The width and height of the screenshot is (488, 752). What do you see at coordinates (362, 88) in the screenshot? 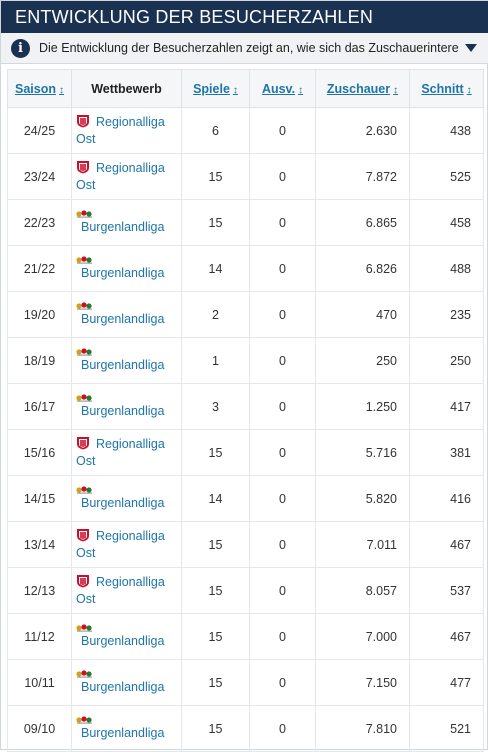
I see `column-header-zuschauer: Zuschauer ↕` at bounding box center [362, 88].